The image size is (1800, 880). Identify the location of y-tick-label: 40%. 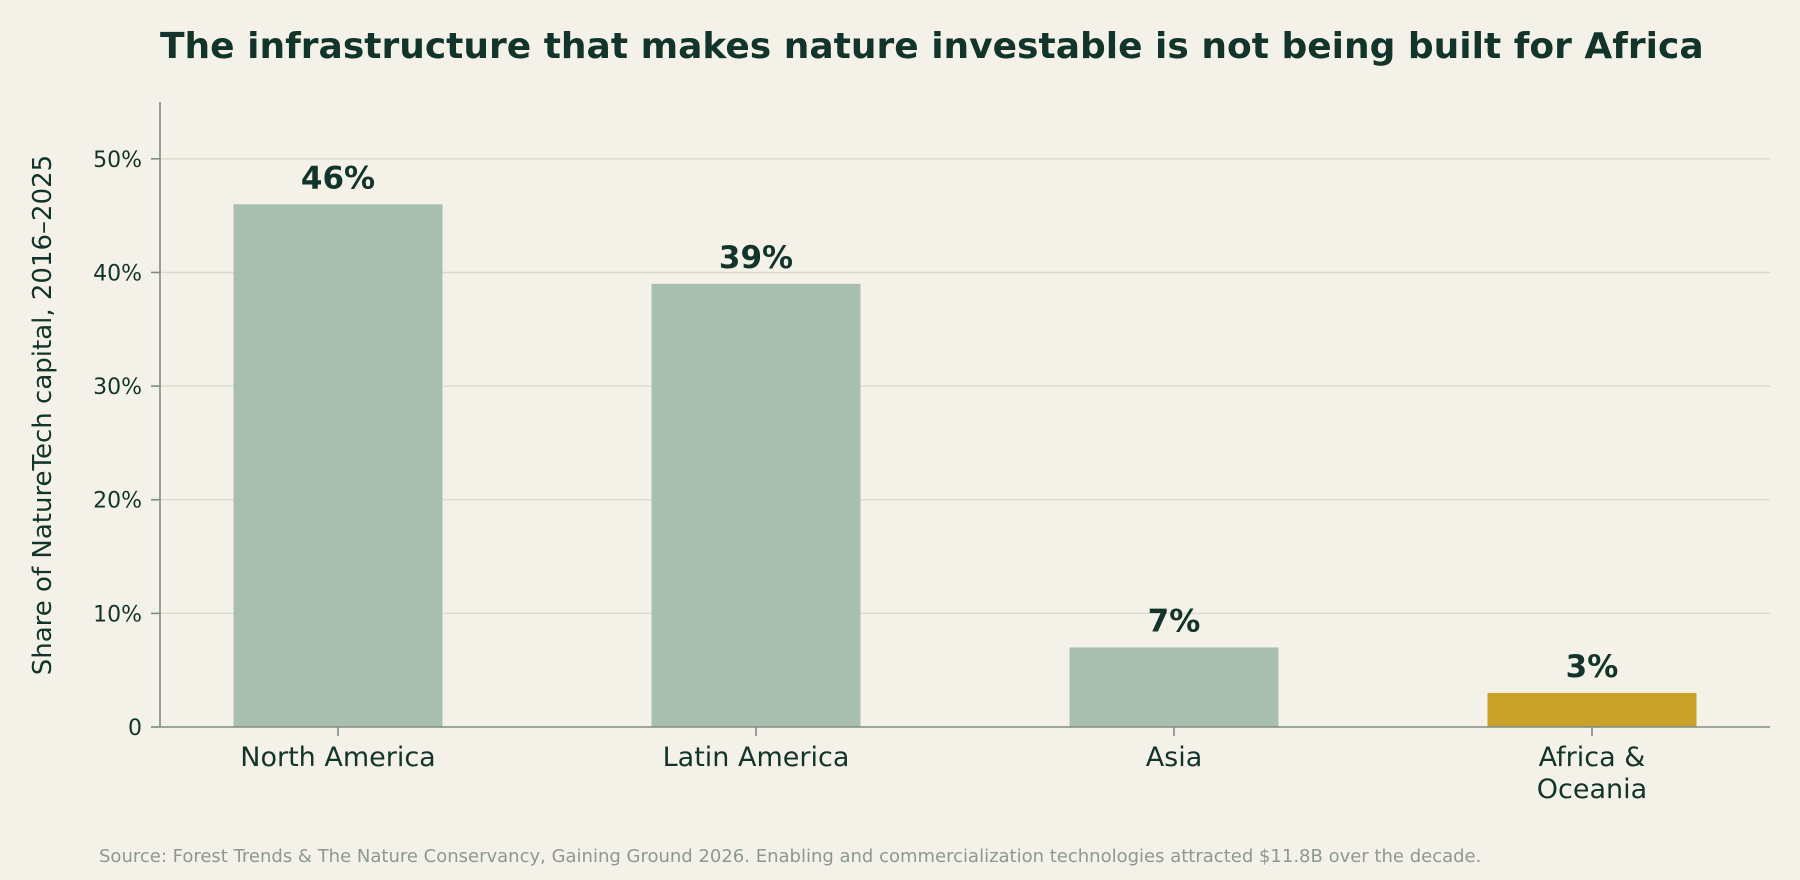
(117, 273).